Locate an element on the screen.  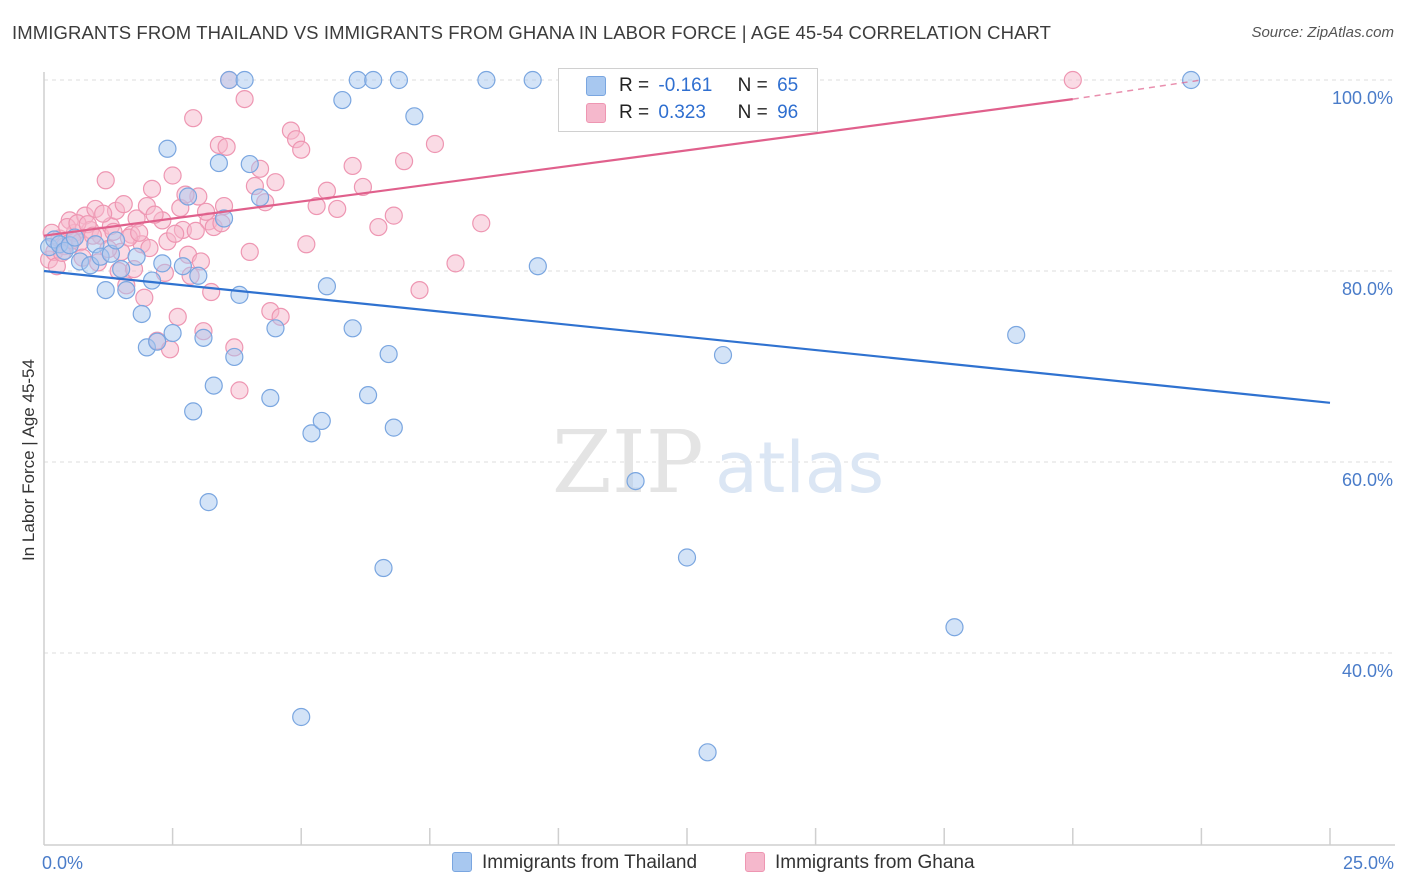
legend-swatch-ghana is located at coordinates (596, 113).